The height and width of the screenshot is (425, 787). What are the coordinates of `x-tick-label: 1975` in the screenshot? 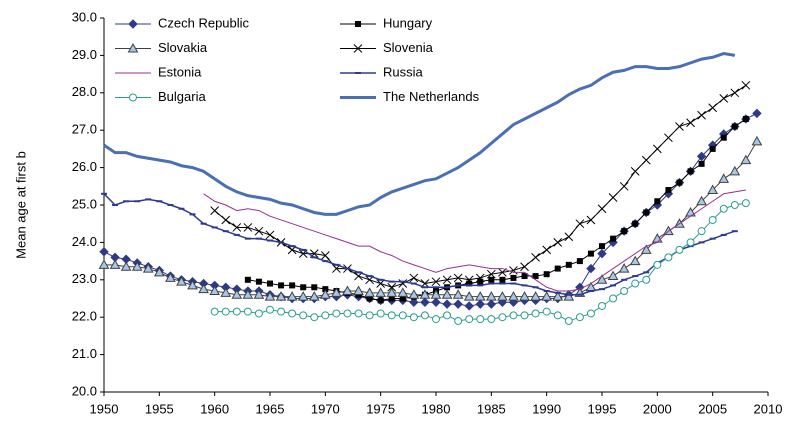 It's located at (380, 408).